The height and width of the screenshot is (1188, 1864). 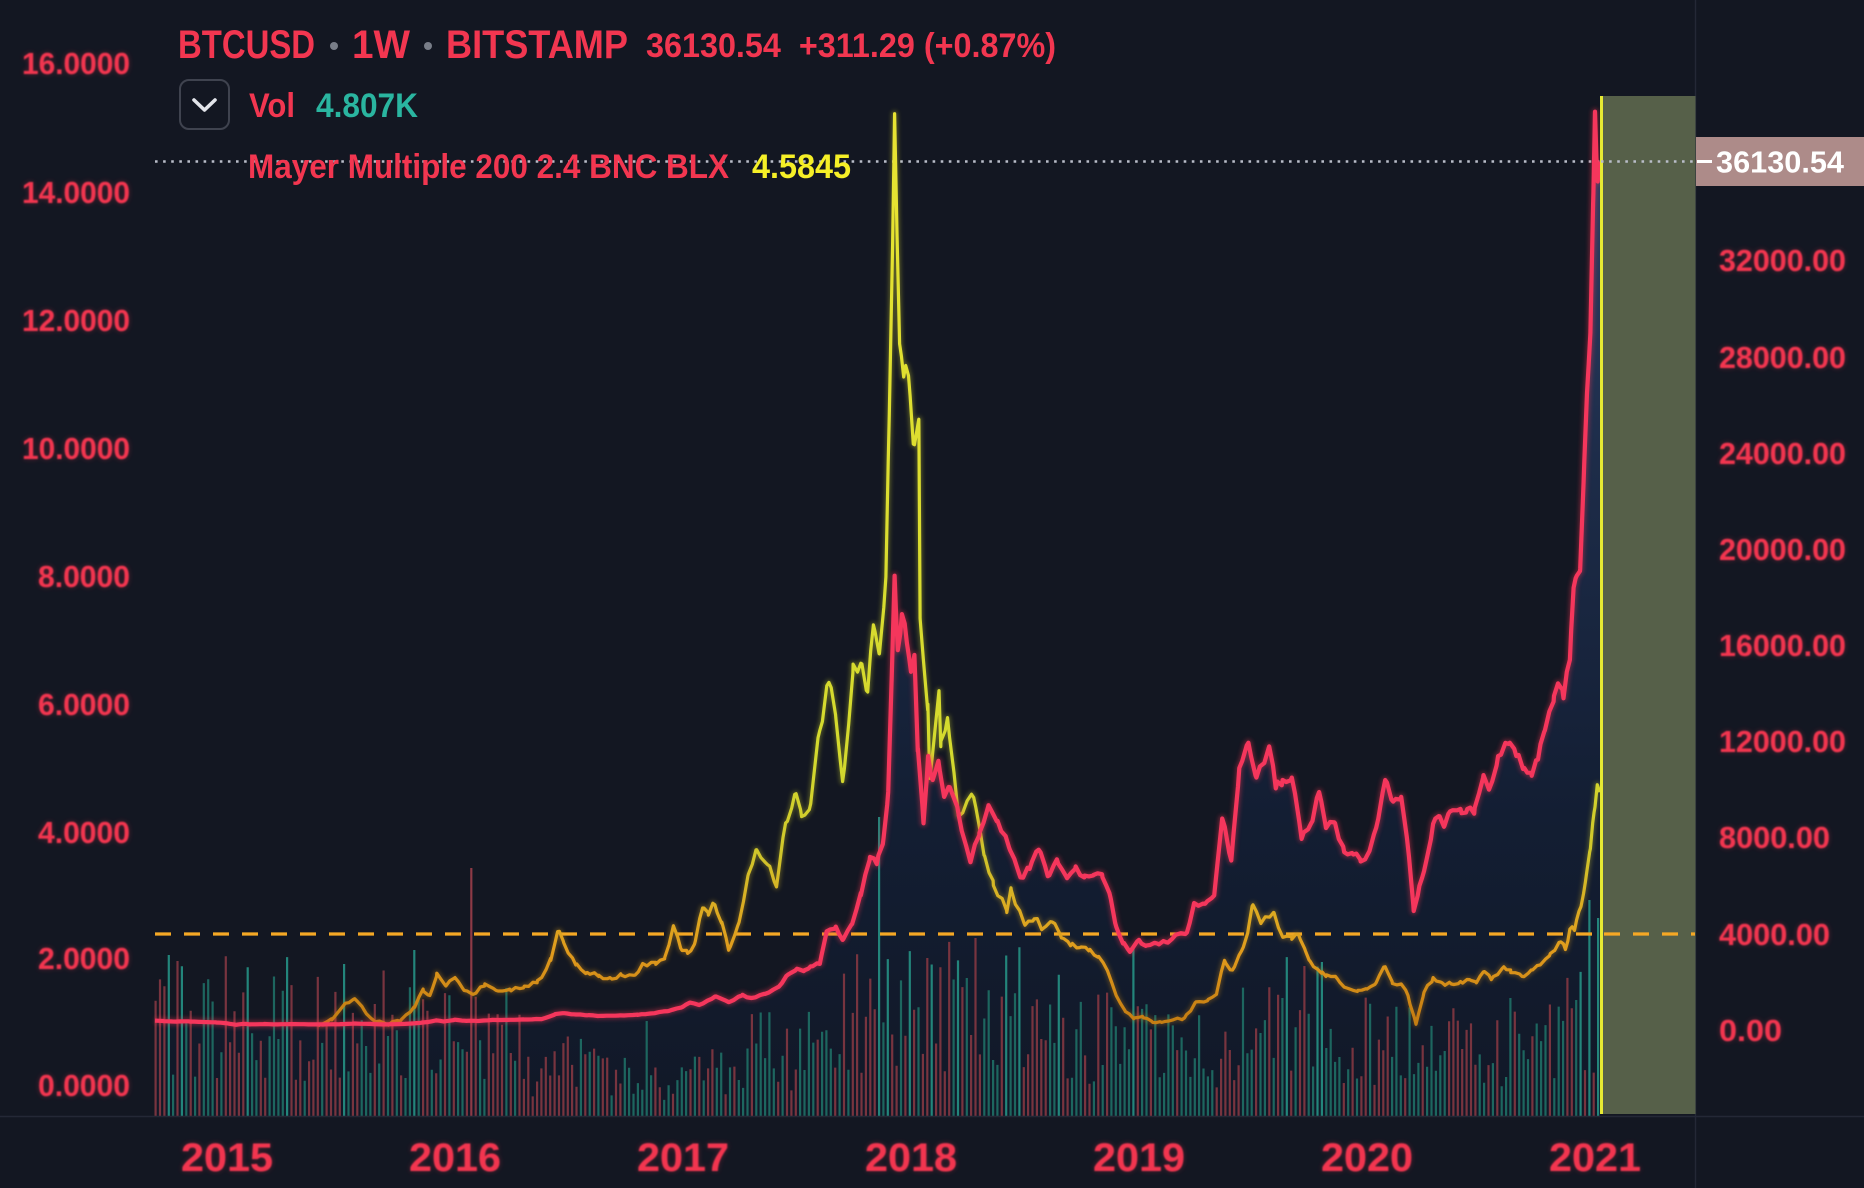 What do you see at coordinates (76, 63) in the screenshot?
I see `svg-text: 16.0000` at bounding box center [76, 63].